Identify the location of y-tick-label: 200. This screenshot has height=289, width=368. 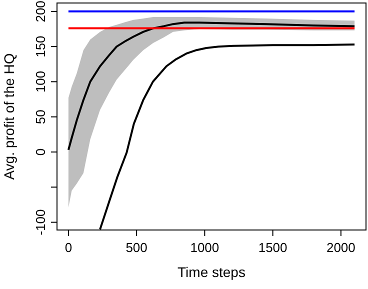
(40, 11).